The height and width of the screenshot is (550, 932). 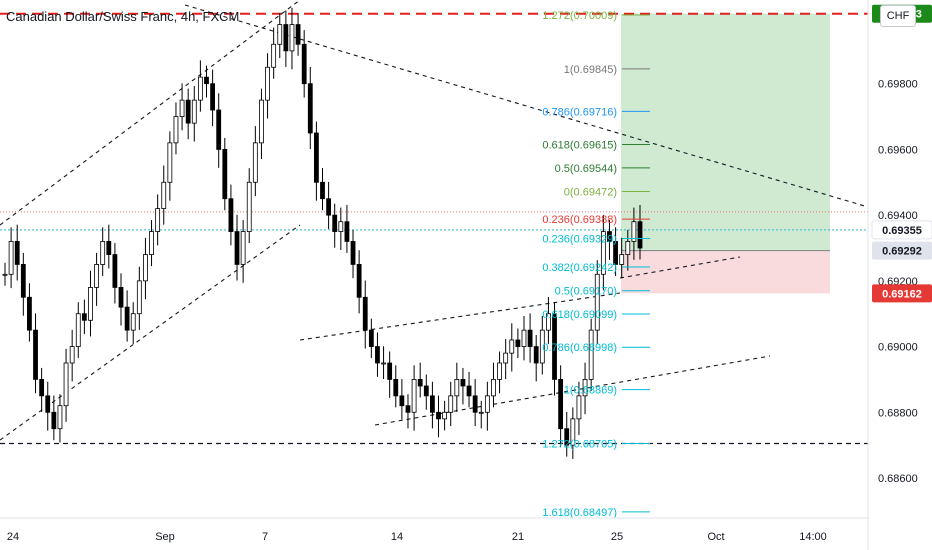 I want to click on loss-zone, so click(x=725, y=272).